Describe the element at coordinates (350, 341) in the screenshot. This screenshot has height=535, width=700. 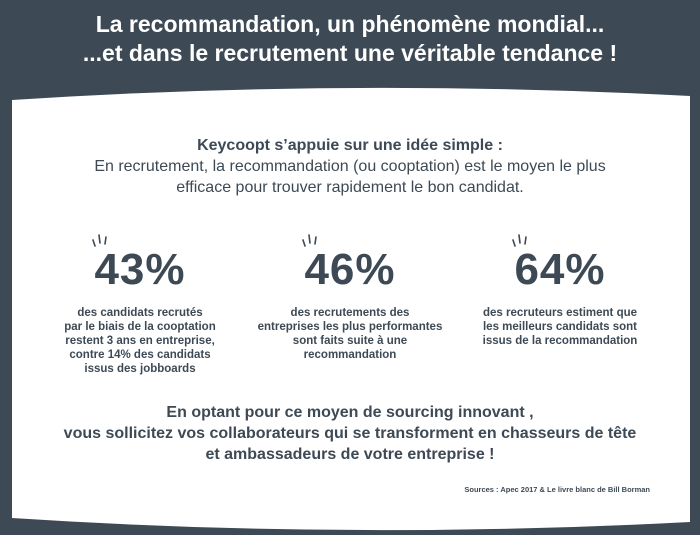
I see `stat-desc-line: sont faits suite à une` at that location.